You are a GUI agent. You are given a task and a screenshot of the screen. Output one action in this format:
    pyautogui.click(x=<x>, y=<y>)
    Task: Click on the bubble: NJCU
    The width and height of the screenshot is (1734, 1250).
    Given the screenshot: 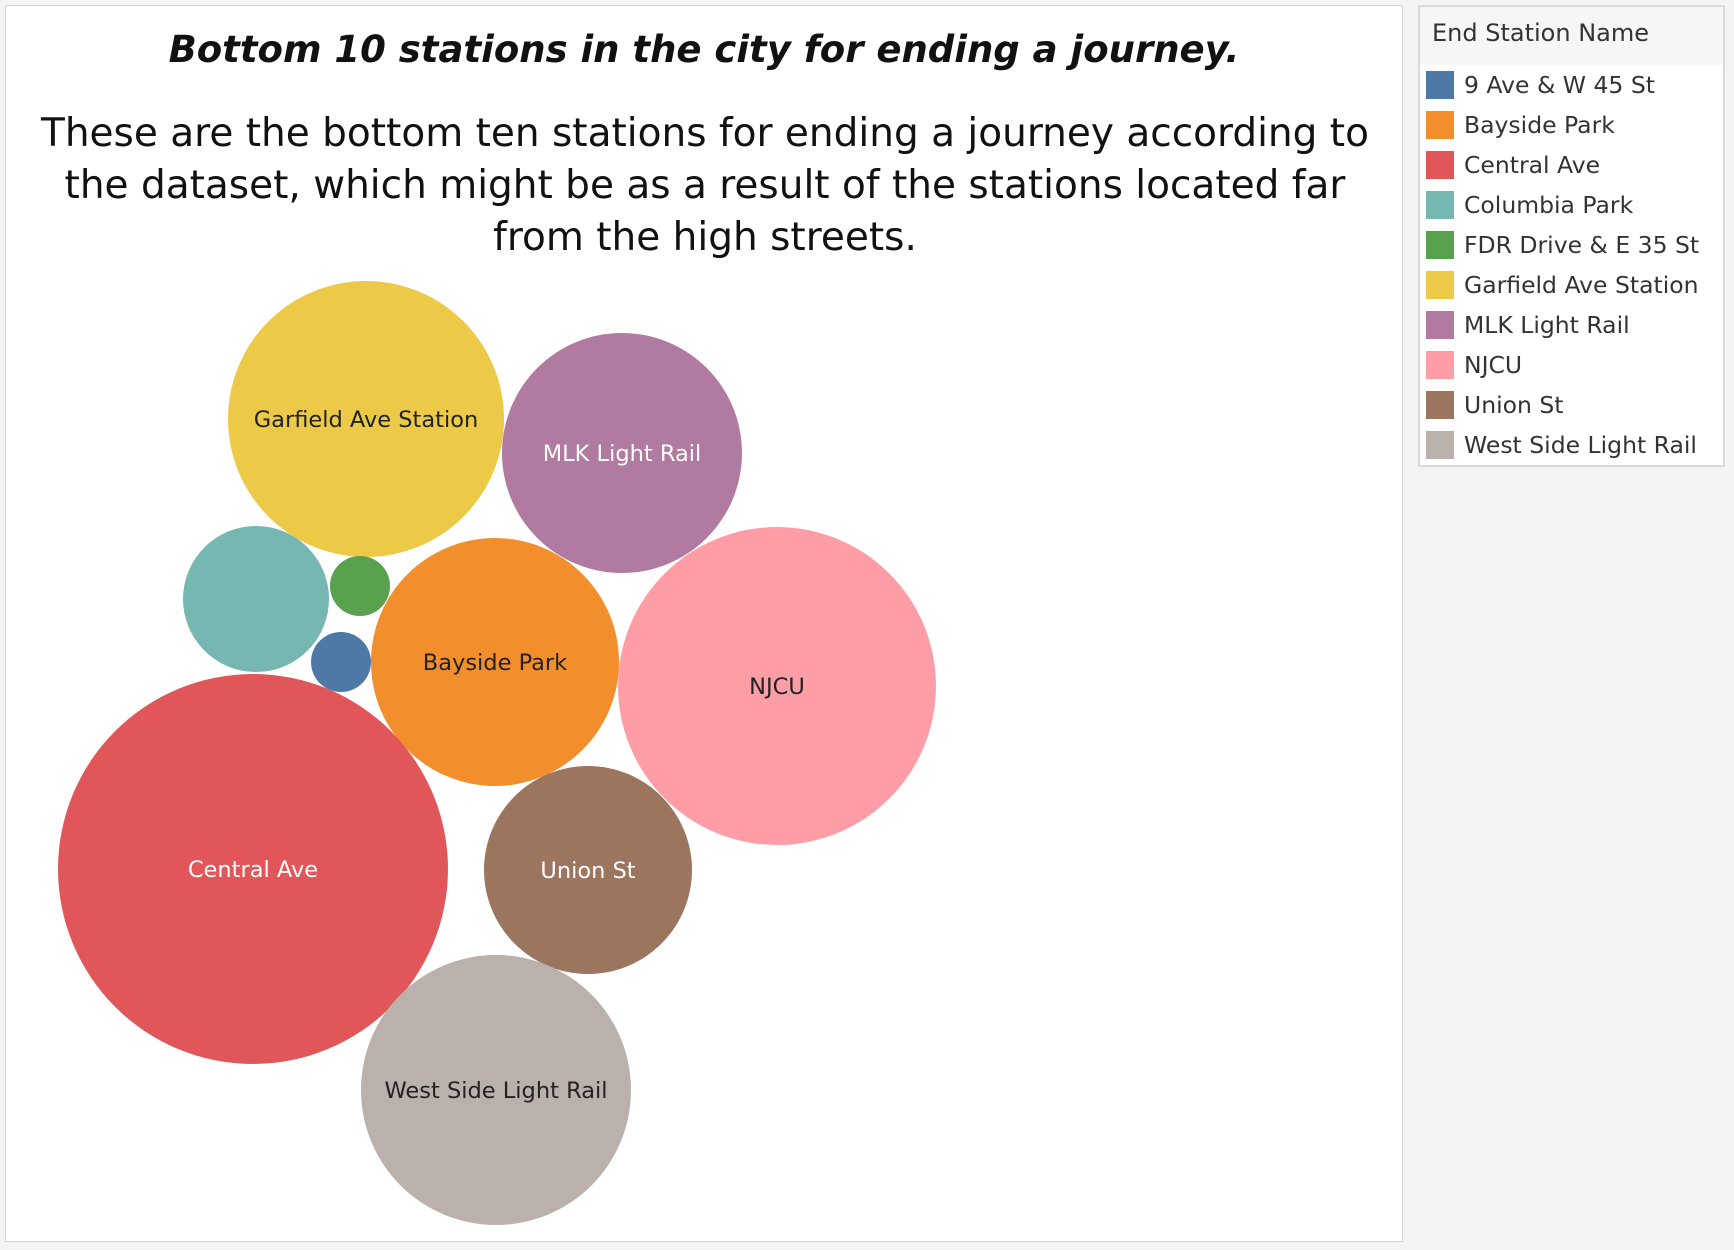 What is the action you would take?
    pyautogui.click(x=777, y=686)
    